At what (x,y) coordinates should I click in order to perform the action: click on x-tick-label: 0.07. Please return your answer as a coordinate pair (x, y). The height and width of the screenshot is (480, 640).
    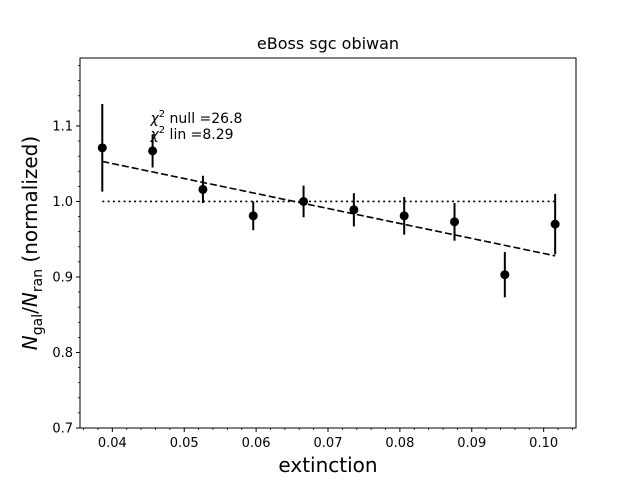
    Looking at the image, I should click on (328, 443).